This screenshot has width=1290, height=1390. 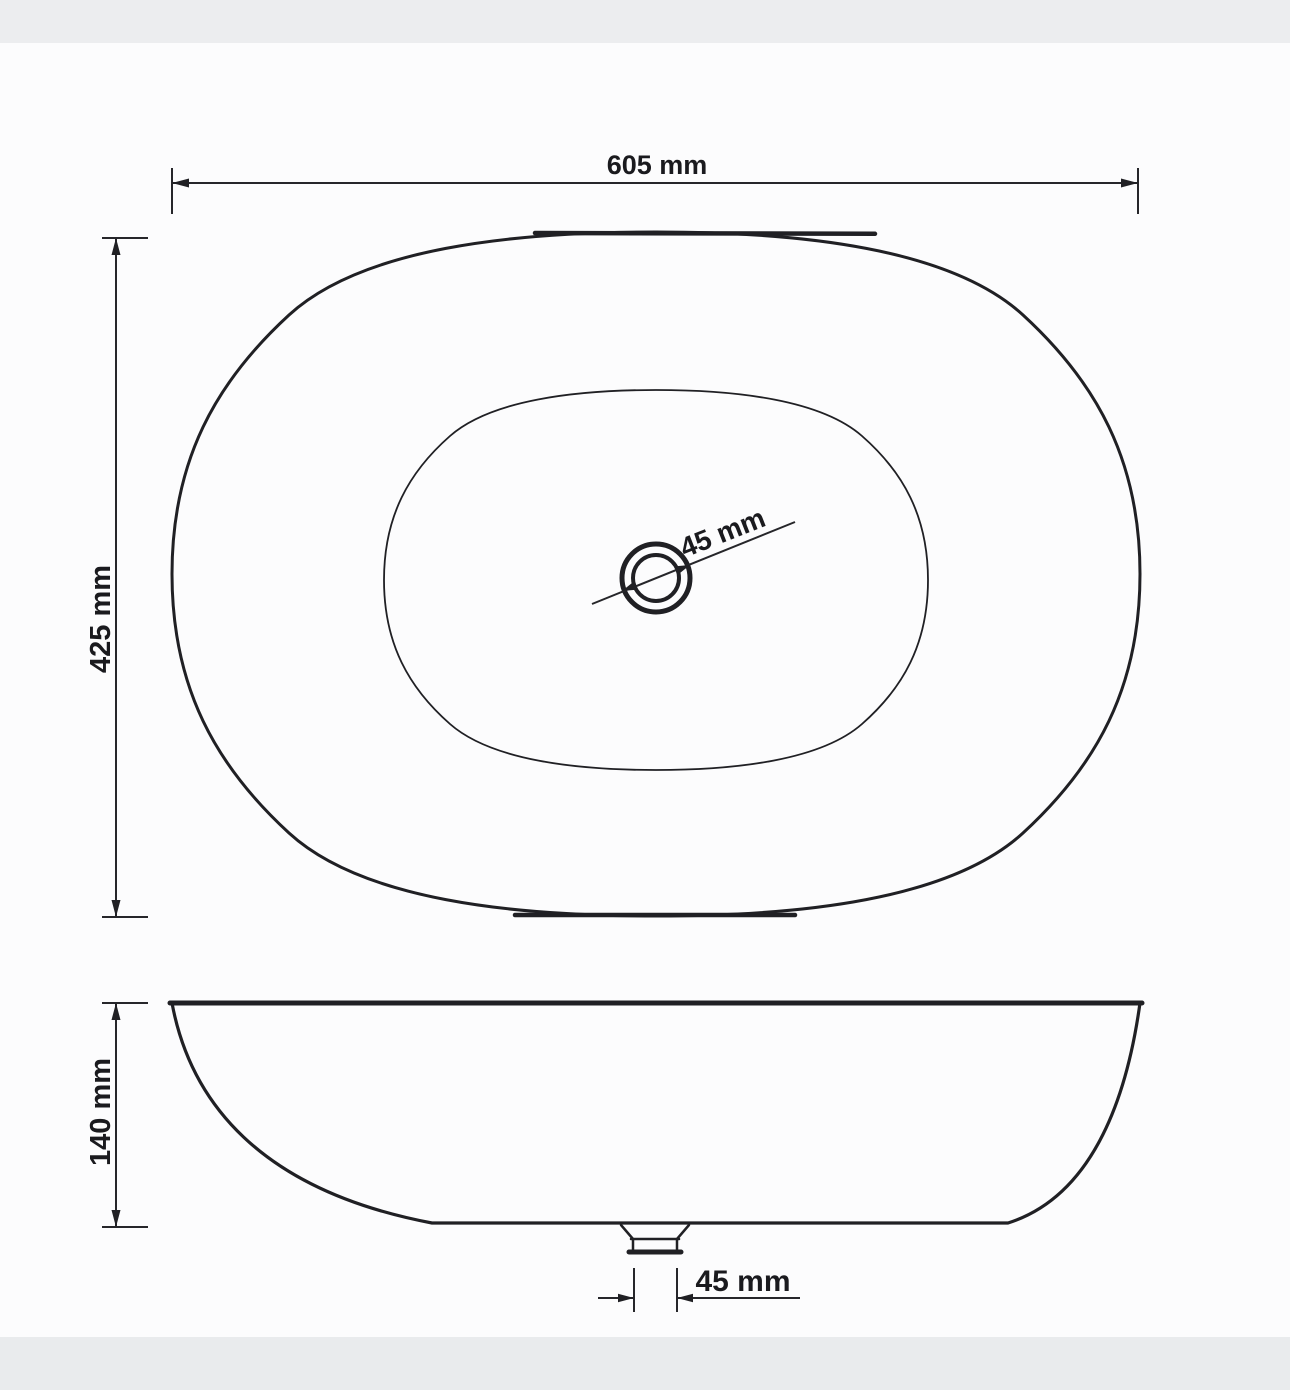 I want to click on top-gray-band, so click(x=645, y=21).